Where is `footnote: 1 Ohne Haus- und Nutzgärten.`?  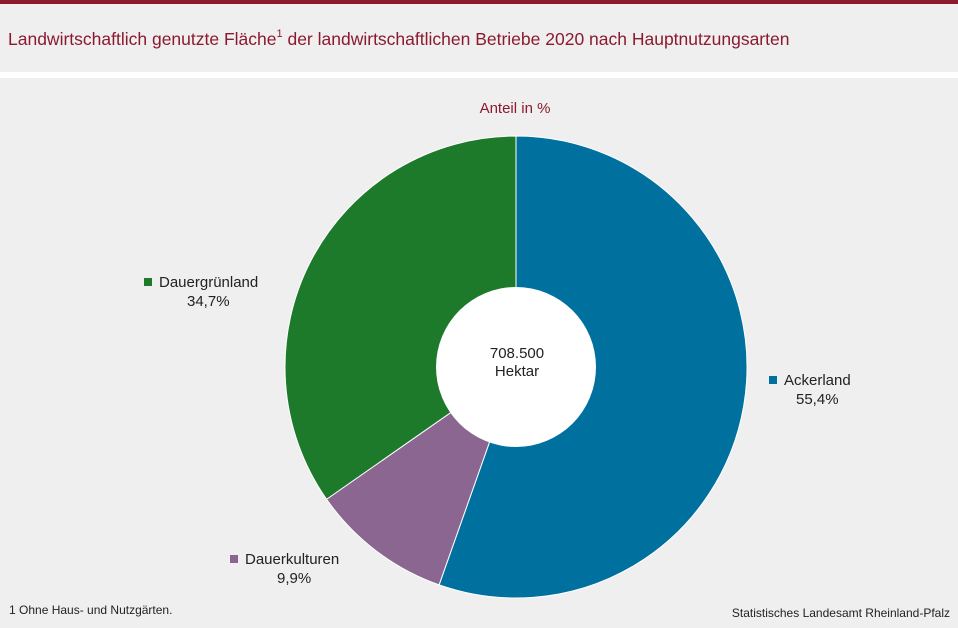
footnote: 1 Ohne Haus- und Nutzgärten. is located at coordinates (91, 610).